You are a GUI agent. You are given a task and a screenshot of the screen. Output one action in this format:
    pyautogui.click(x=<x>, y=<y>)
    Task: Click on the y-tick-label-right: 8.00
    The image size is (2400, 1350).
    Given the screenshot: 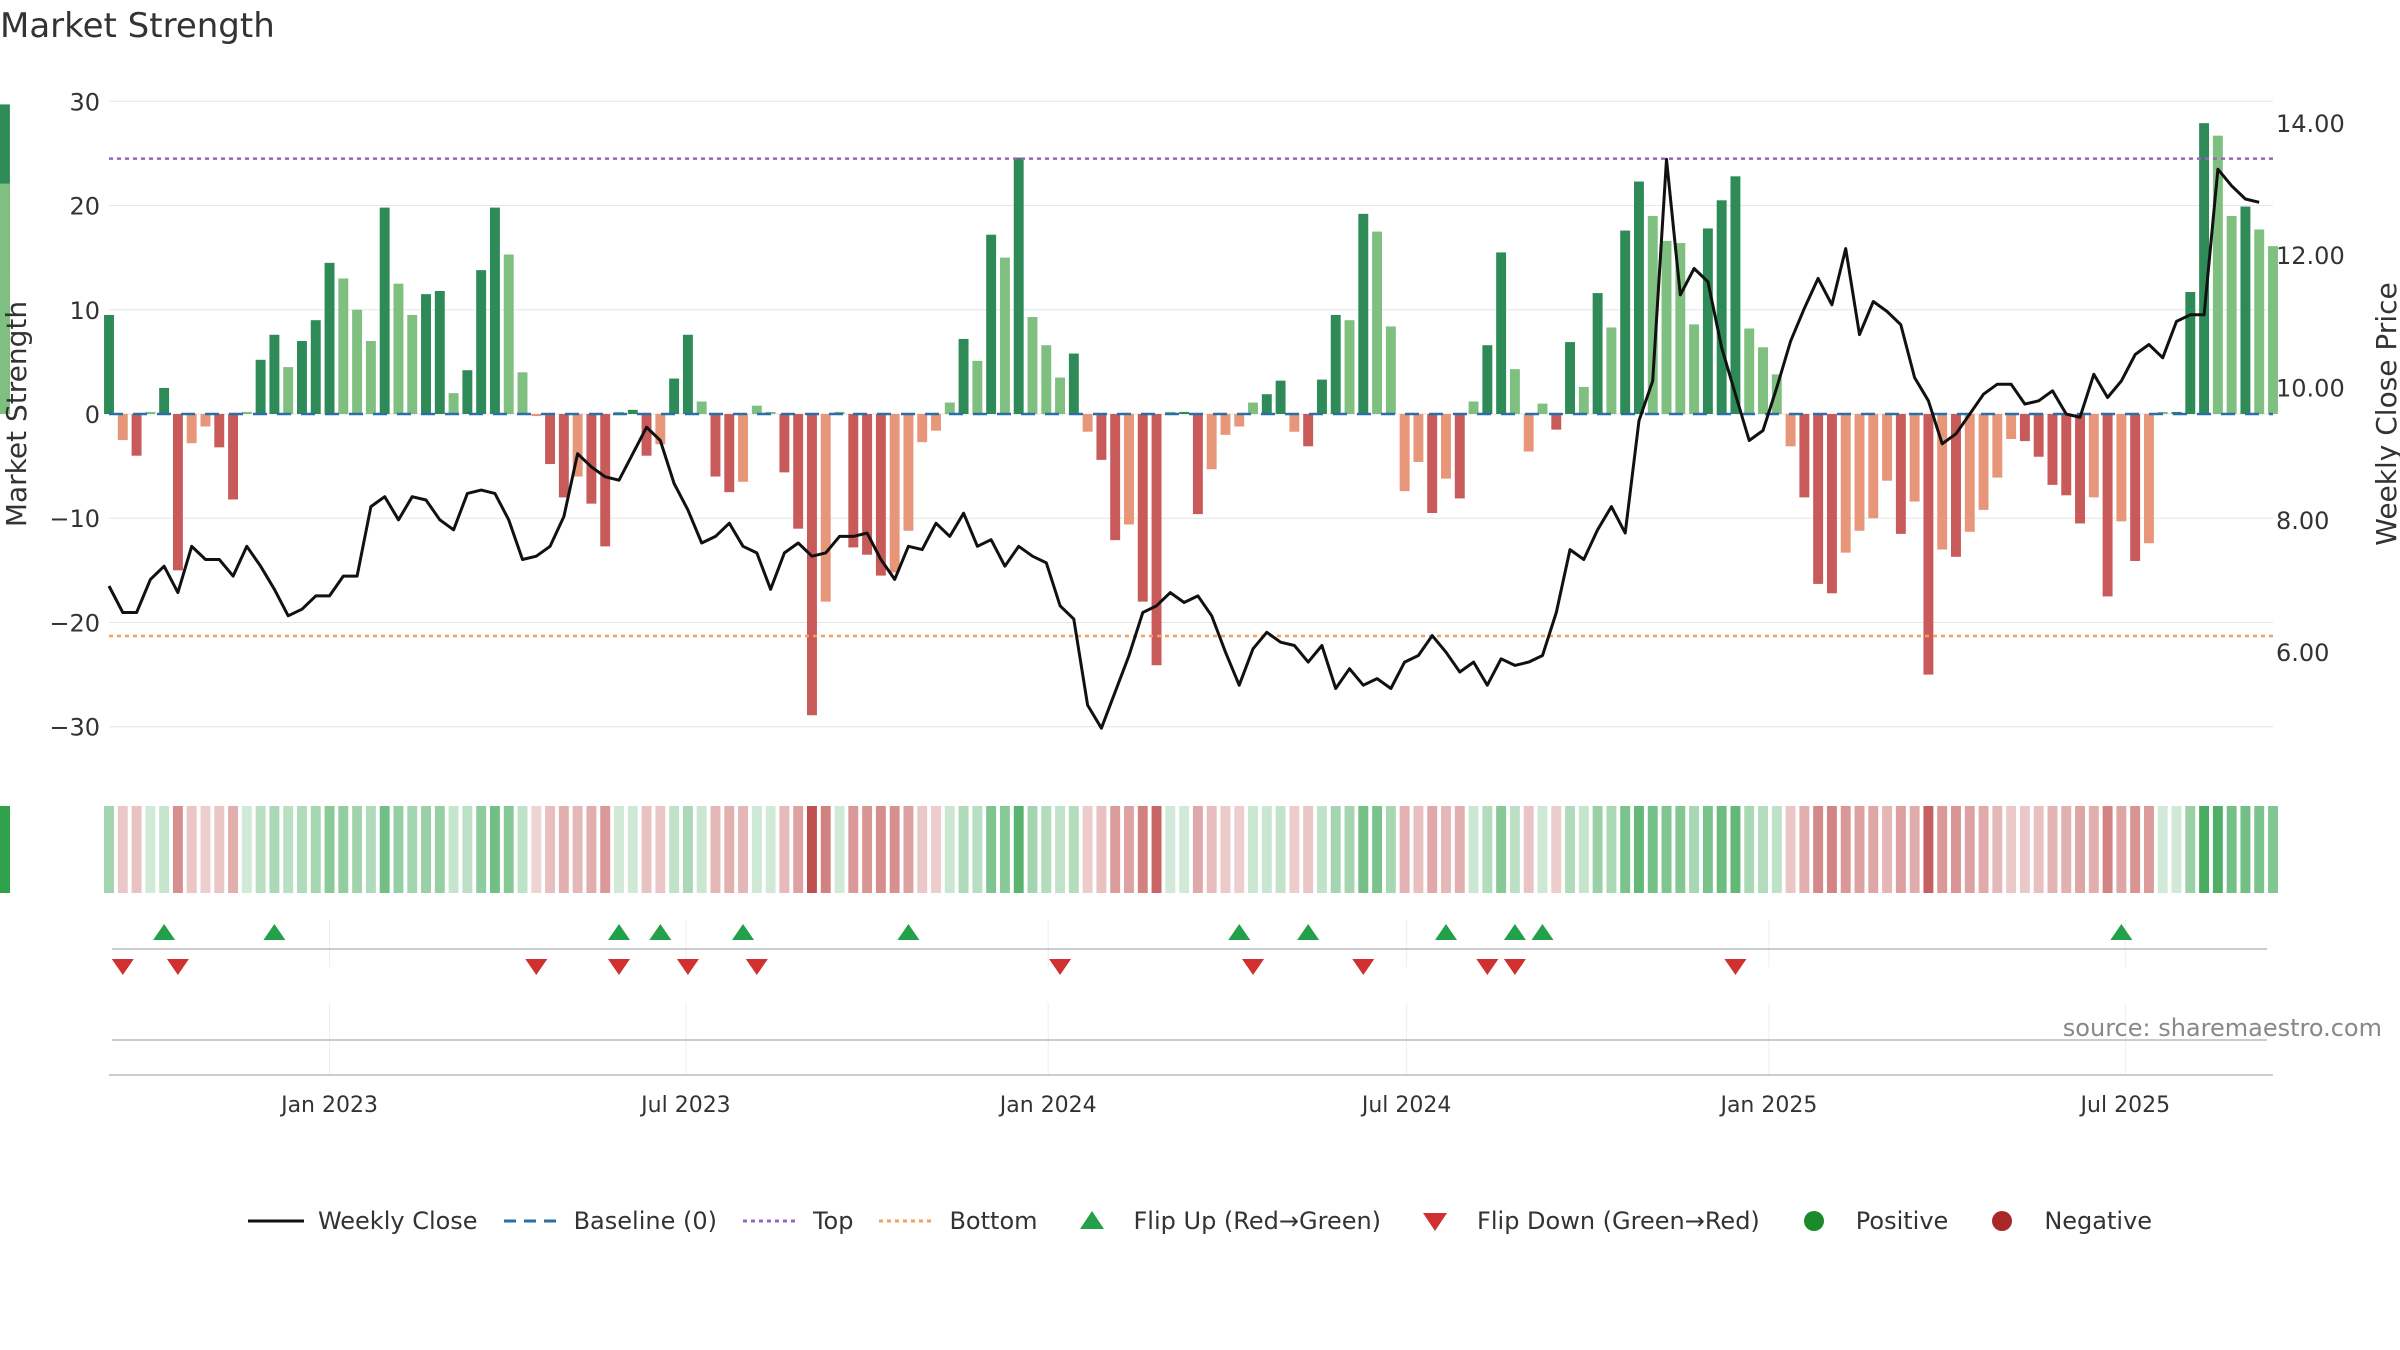 What is the action you would take?
    pyautogui.click(x=2302, y=521)
    